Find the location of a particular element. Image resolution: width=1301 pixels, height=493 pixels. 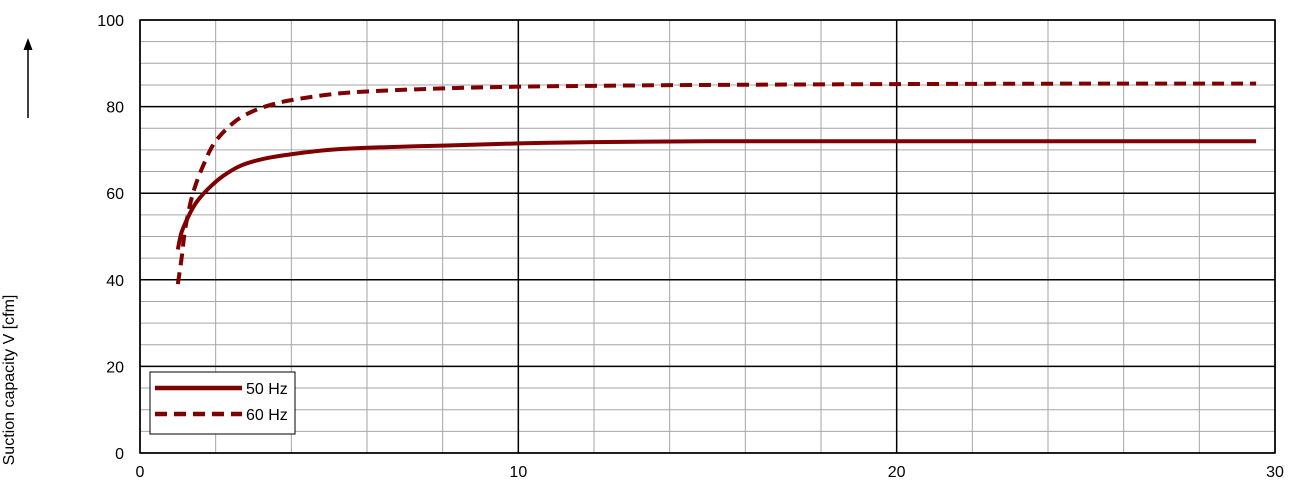

x-tick-label: 10 is located at coordinates (518, 472).